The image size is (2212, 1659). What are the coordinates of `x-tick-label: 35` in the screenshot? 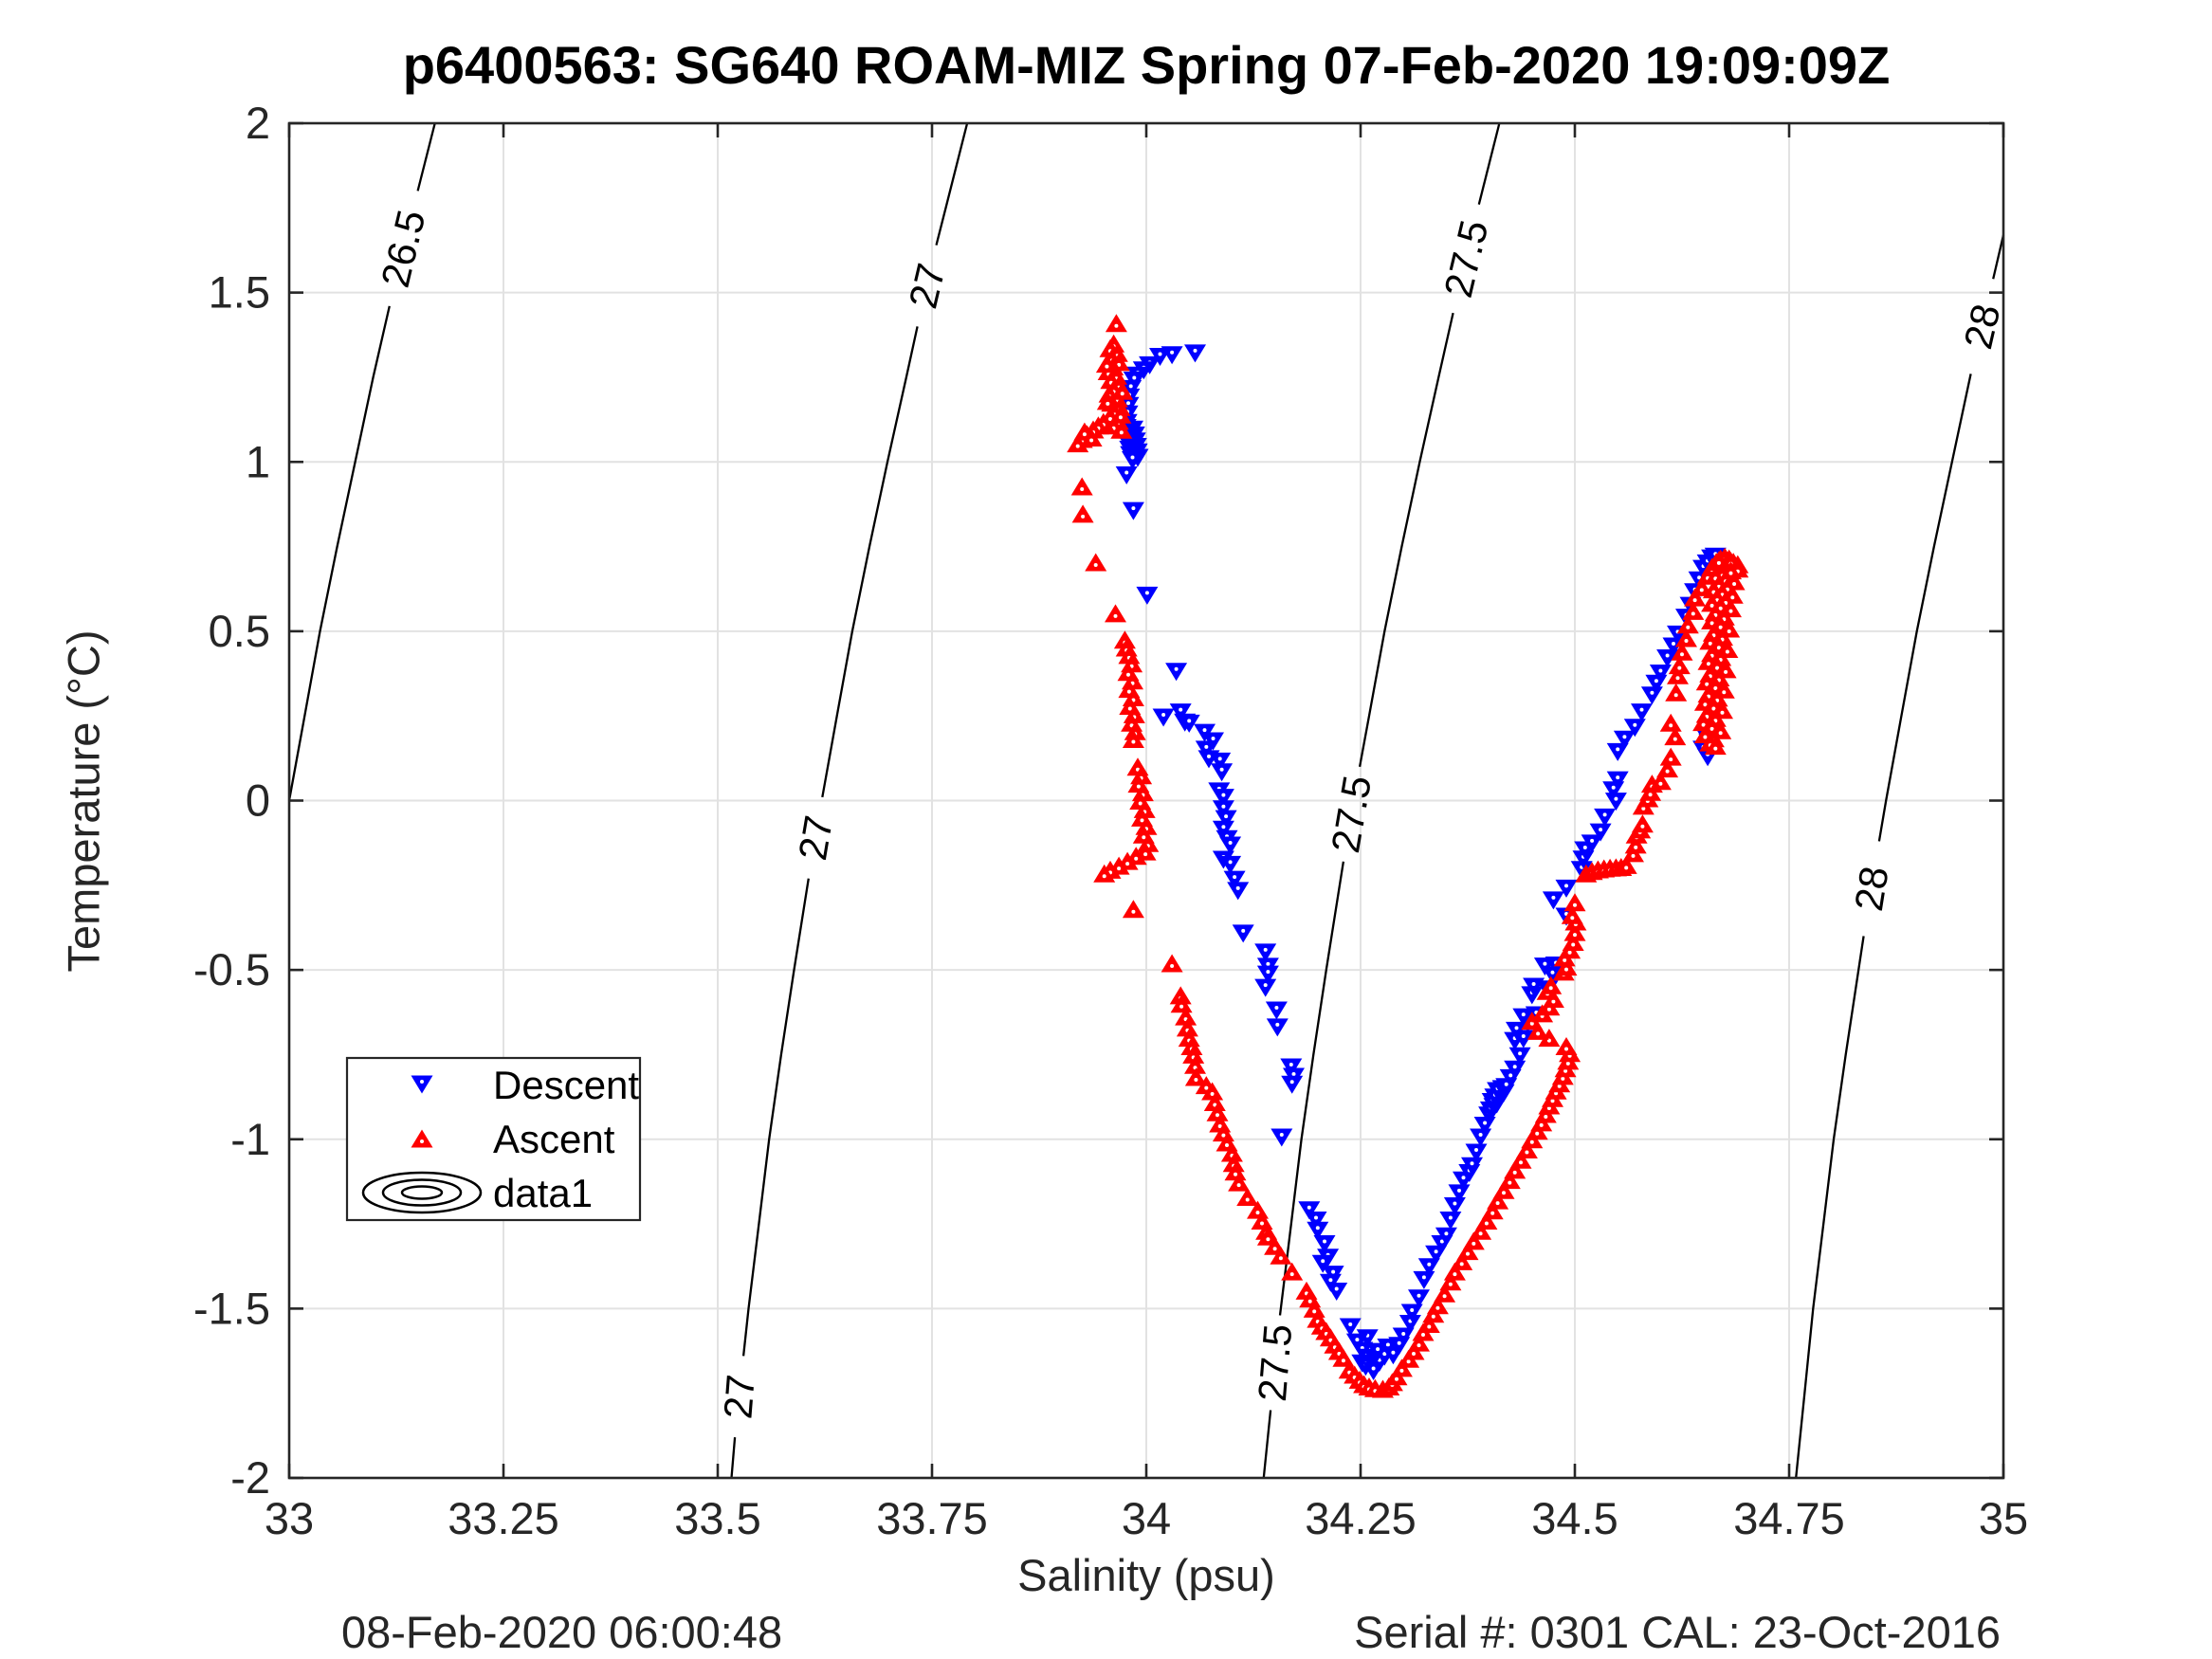 It's located at (2003, 1518).